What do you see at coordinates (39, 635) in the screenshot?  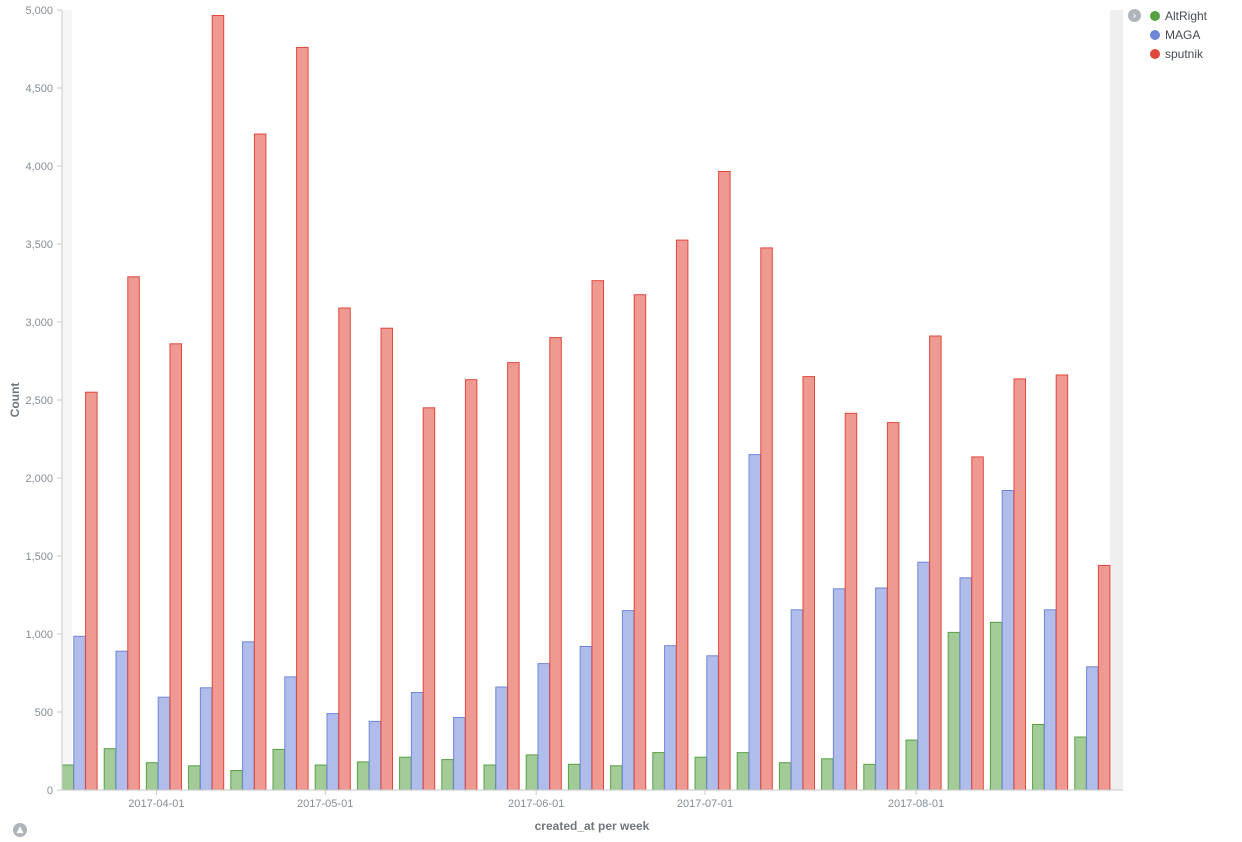 I see `y-tick-label: 1,000` at bounding box center [39, 635].